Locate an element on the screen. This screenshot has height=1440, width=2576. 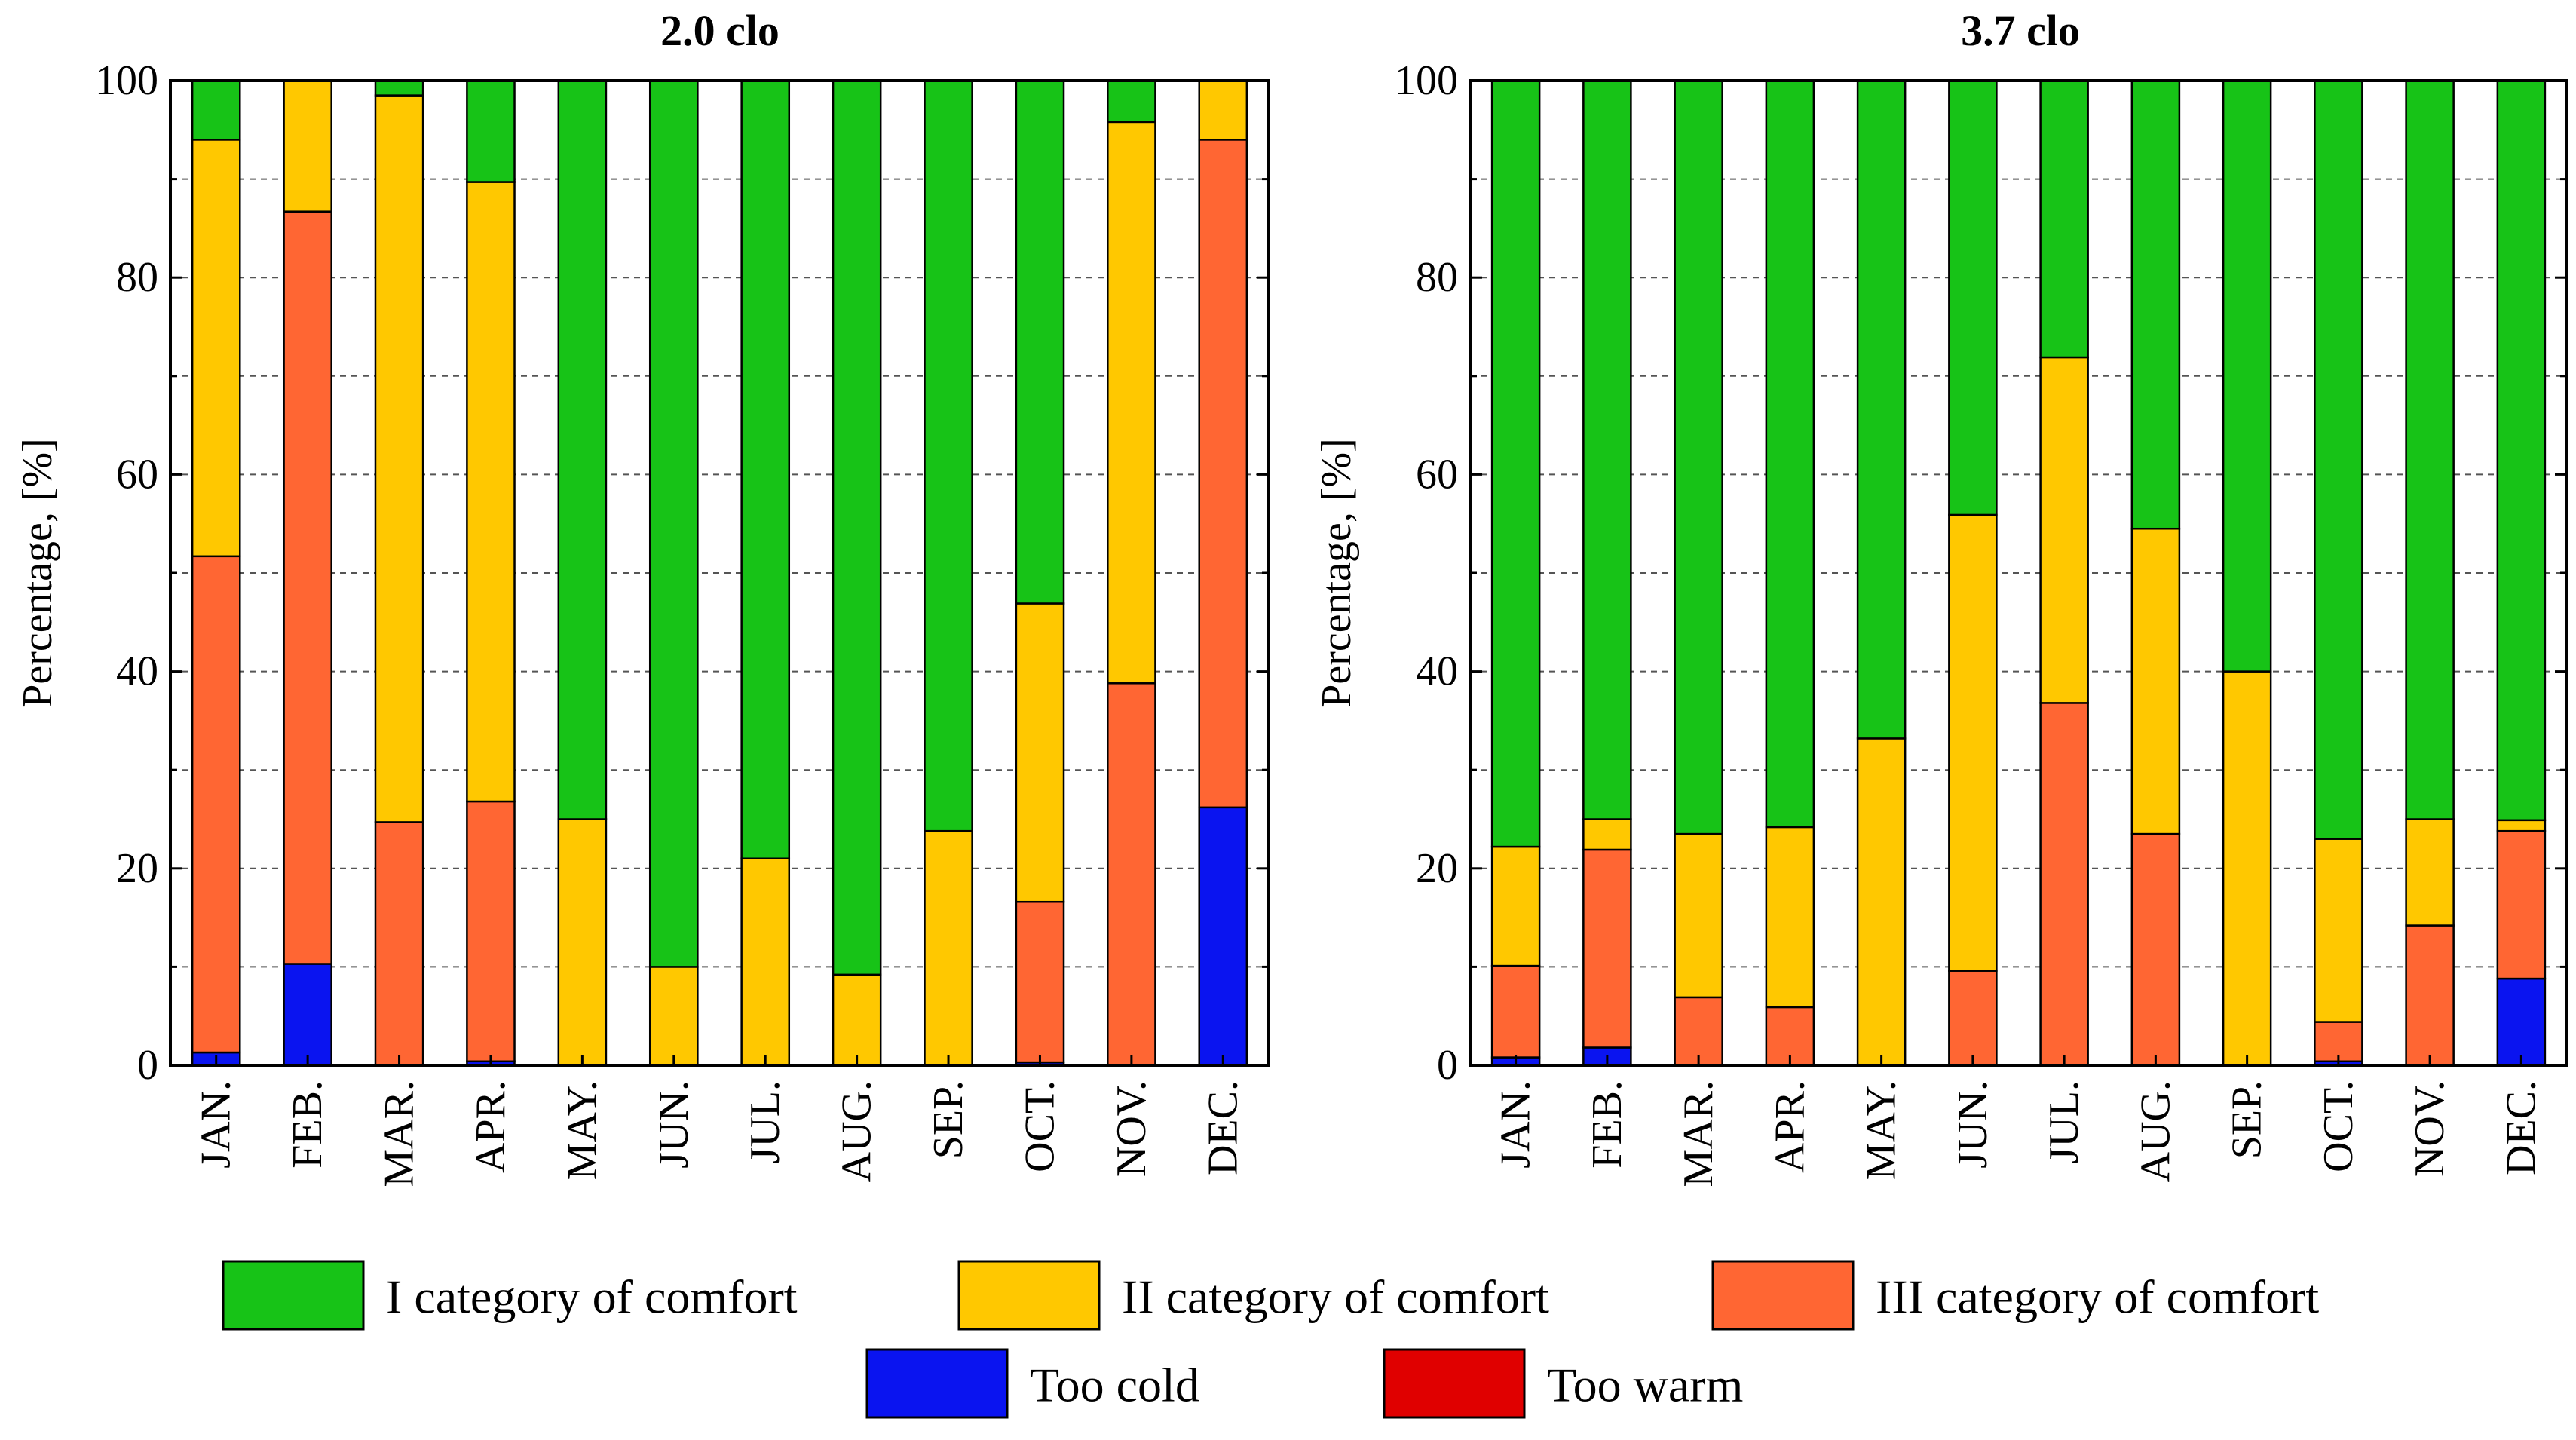
legend-label: I category of comfort is located at coordinates (592, 1297).